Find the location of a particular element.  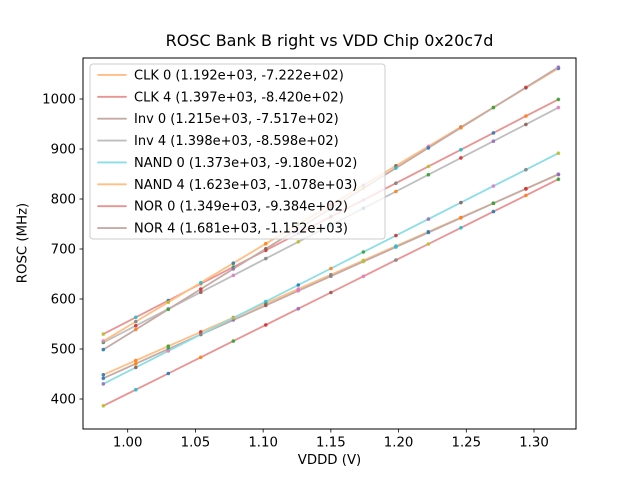

x-tick-label: 1.15 is located at coordinates (331, 443).